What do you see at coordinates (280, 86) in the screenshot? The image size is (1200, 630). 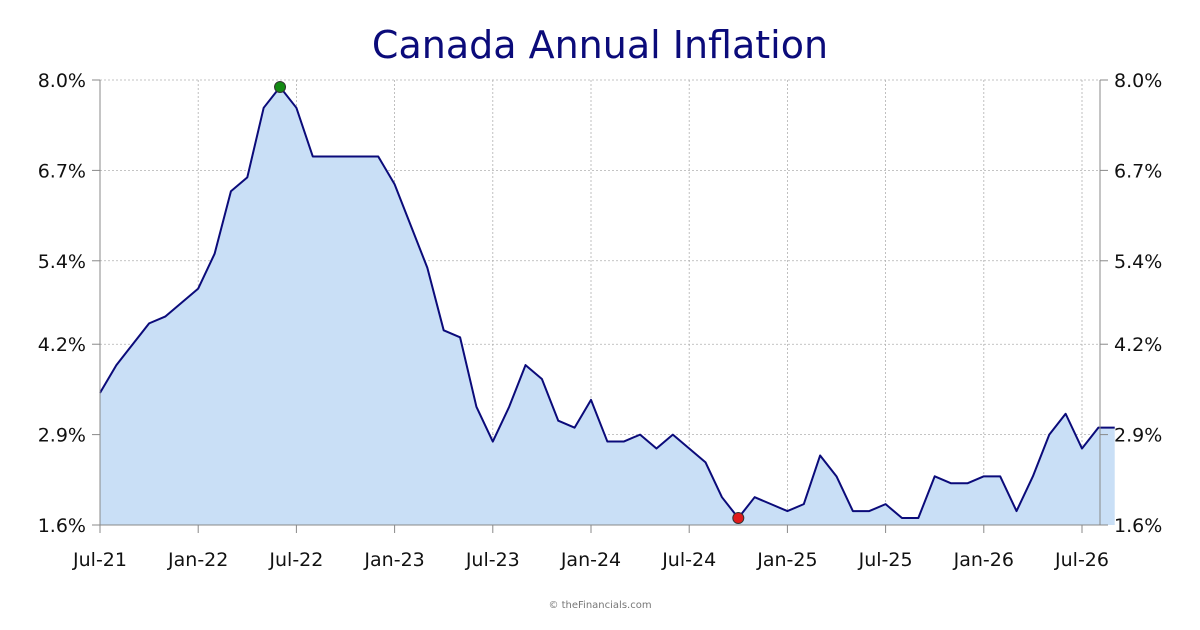 I see `max-point-marker` at bounding box center [280, 86].